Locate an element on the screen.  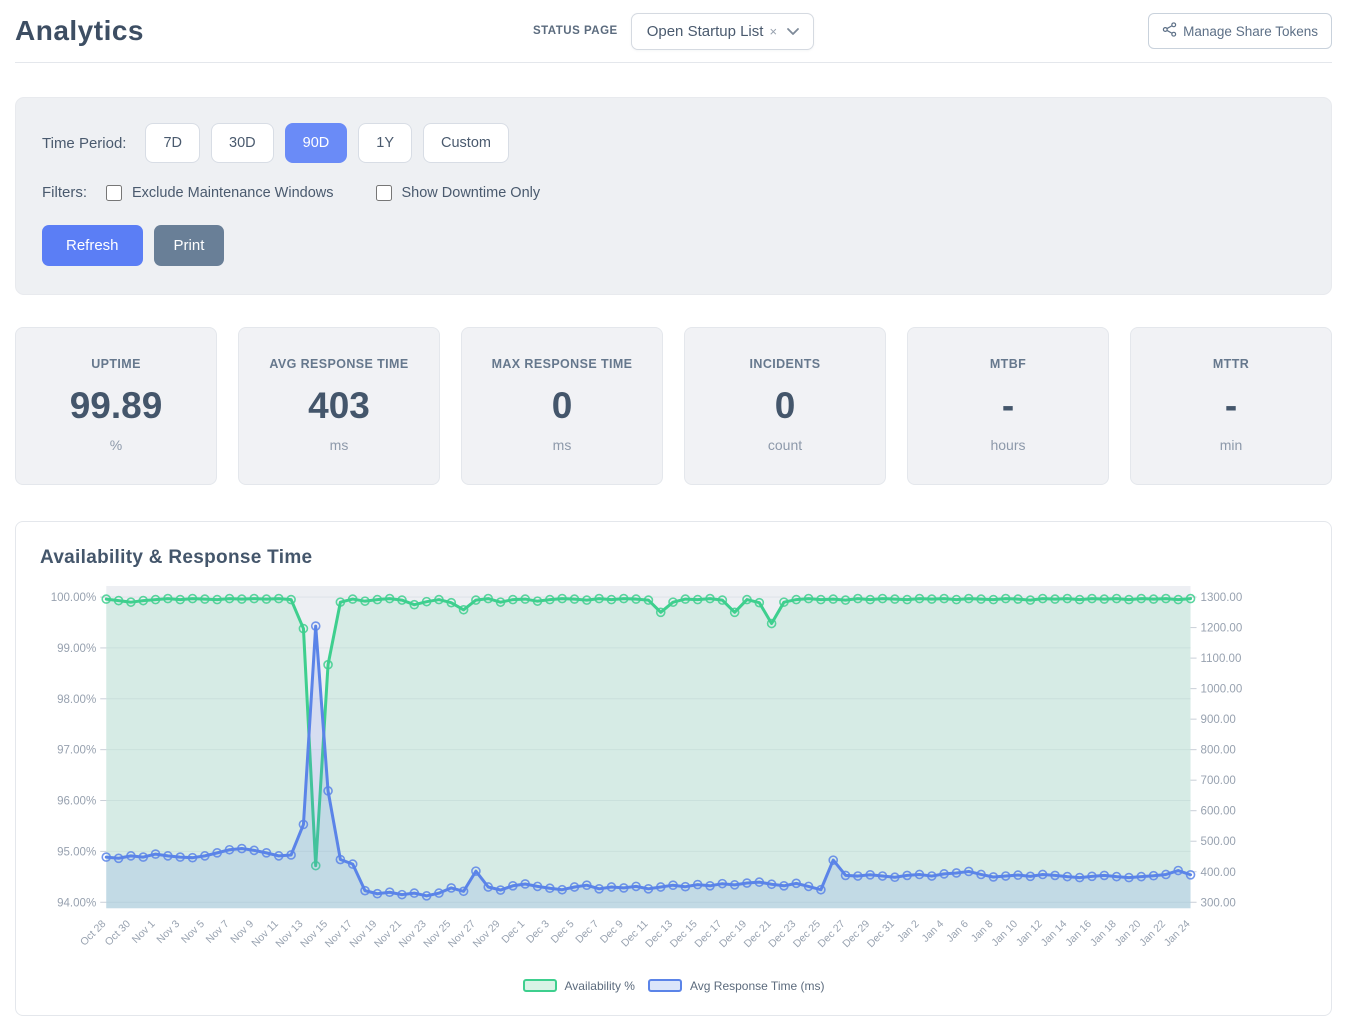
svg-text: Dec 1 is located at coordinates (513, 932).